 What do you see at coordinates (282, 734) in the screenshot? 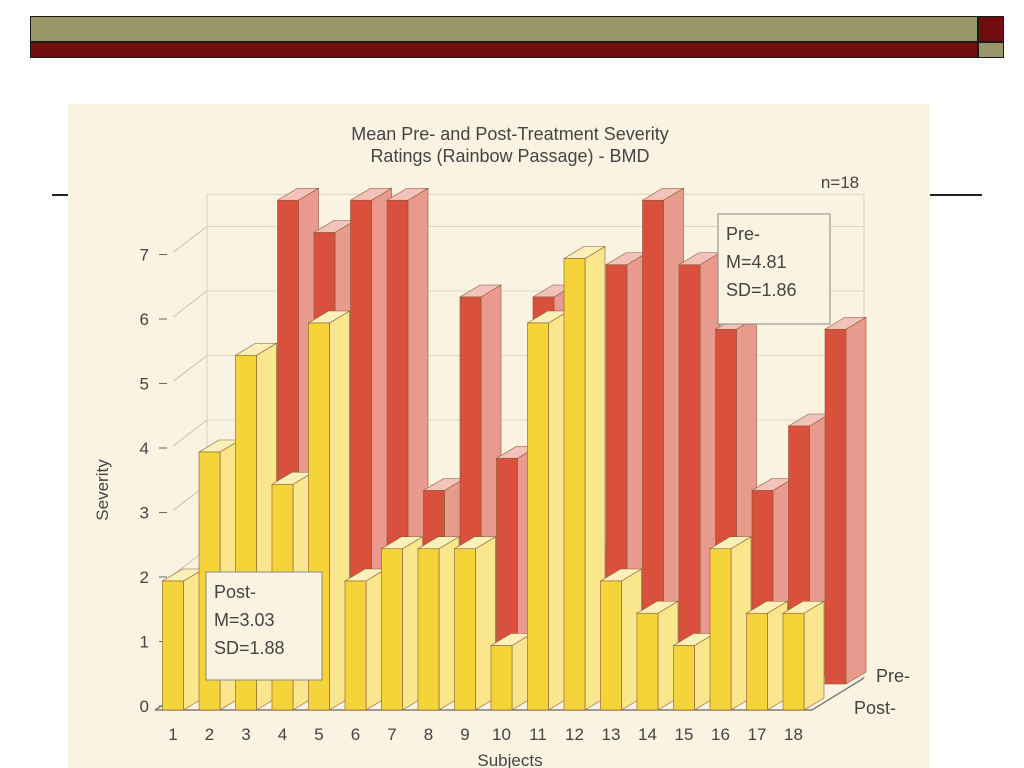
I see `x-tick-label: 4` at bounding box center [282, 734].